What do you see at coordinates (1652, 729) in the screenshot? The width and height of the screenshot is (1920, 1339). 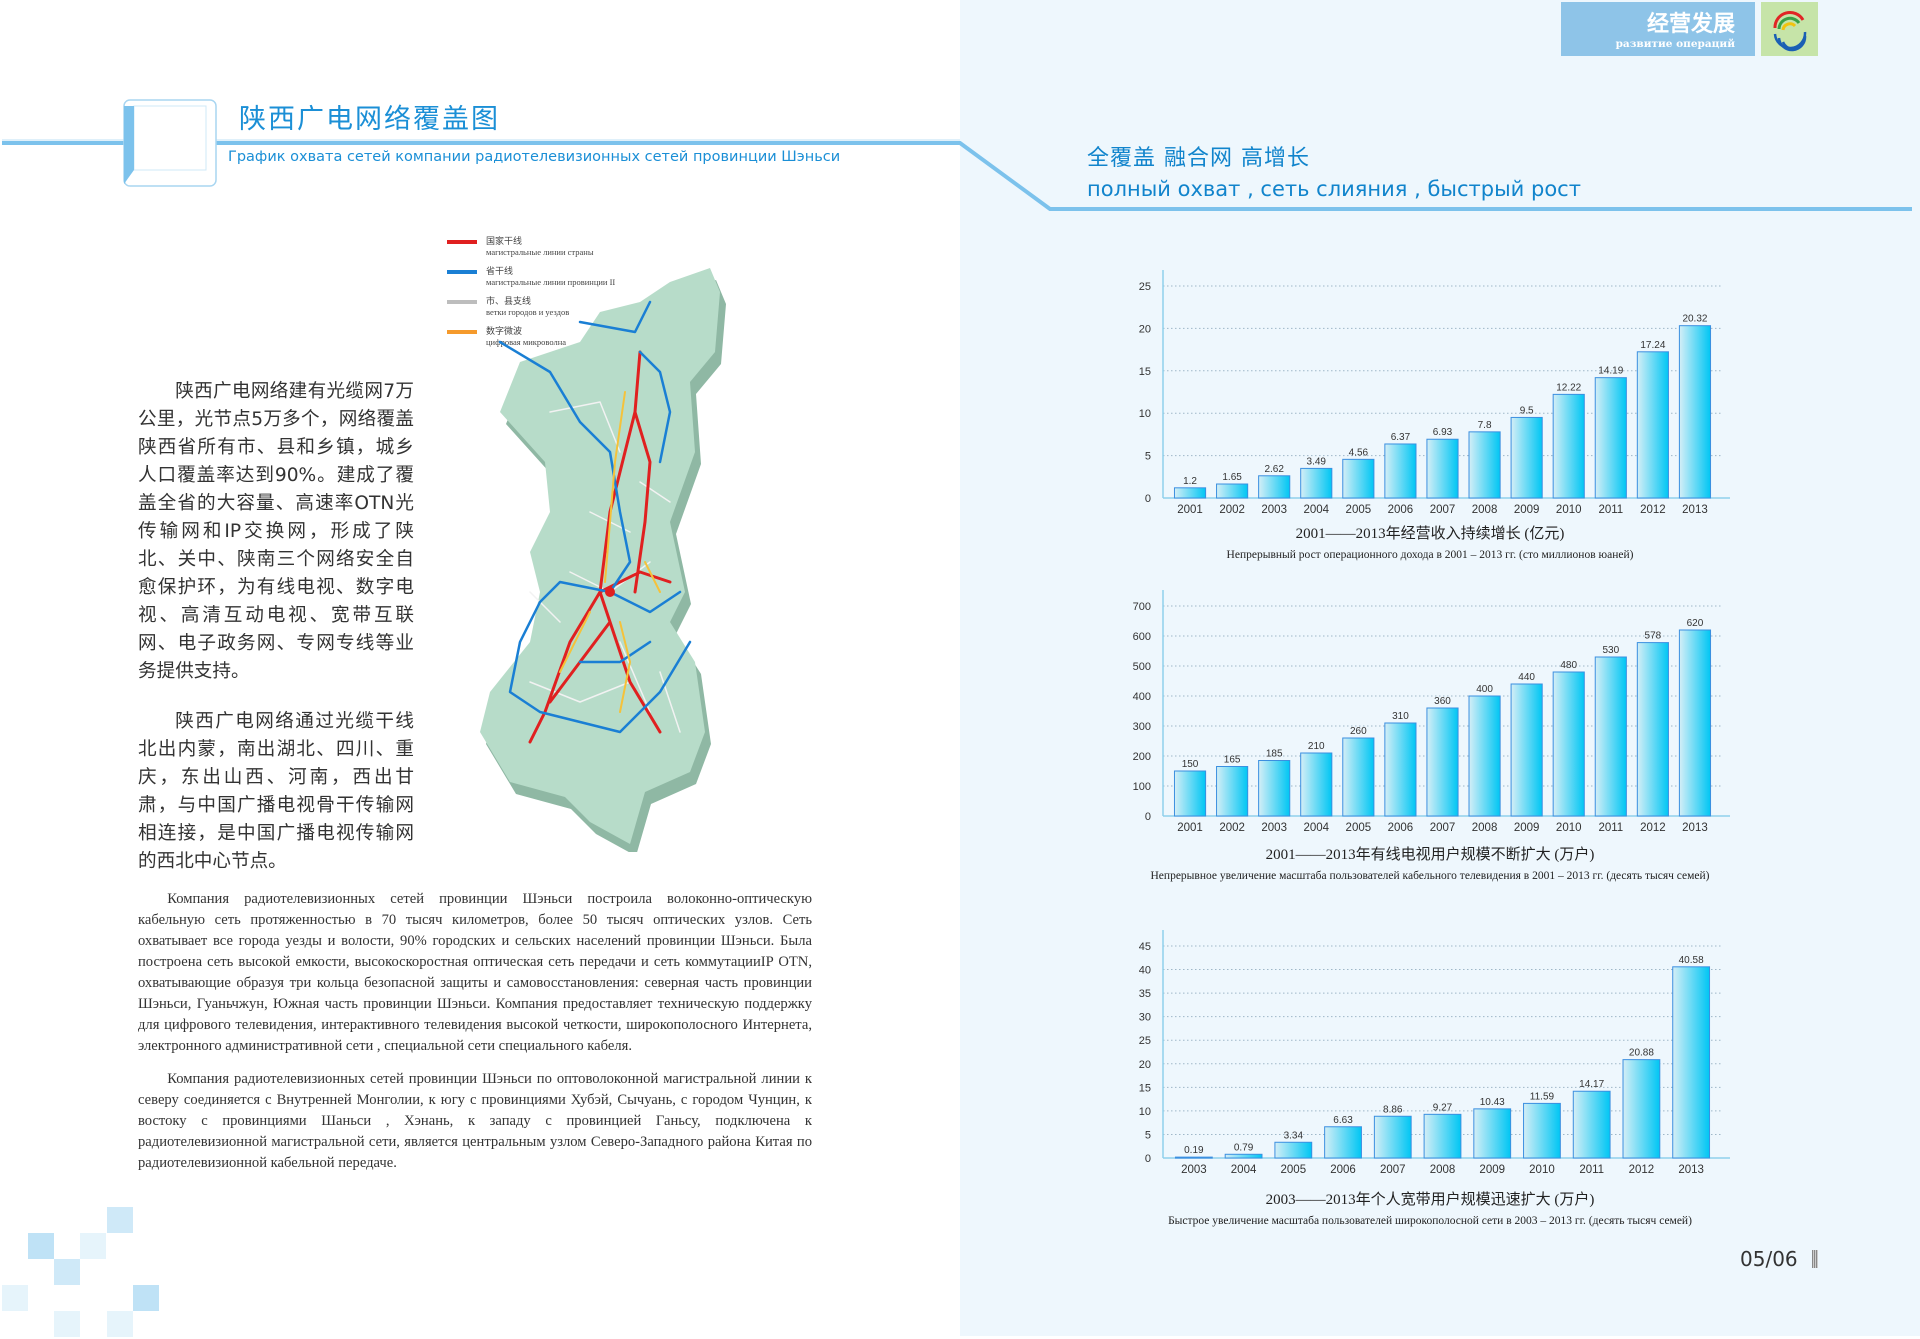 I see `bar-2012` at bounding box center [1652, 729].